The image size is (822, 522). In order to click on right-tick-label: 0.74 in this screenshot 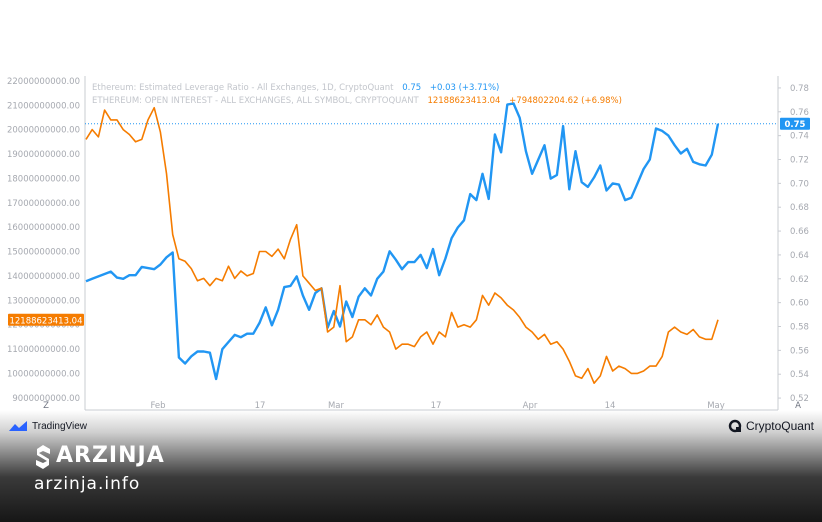, I will do `click(799, 137)`.